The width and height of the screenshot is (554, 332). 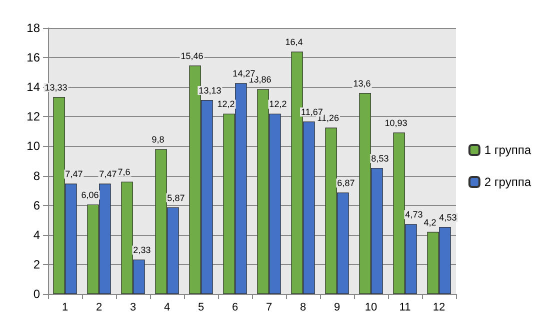 I want to click on y-tick-label: 8, so click(x=36, y=175).